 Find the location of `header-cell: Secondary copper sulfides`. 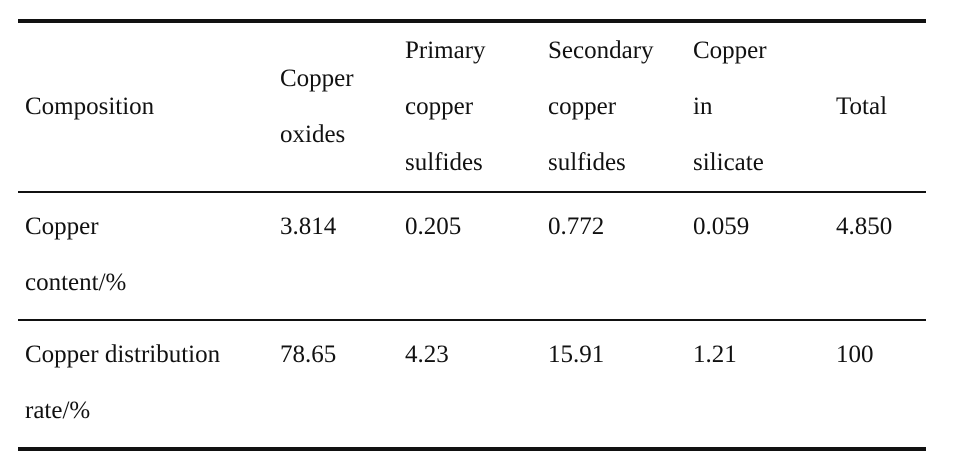

header-cell: Secondary copper sulfides is located at coordinates (620, 106).